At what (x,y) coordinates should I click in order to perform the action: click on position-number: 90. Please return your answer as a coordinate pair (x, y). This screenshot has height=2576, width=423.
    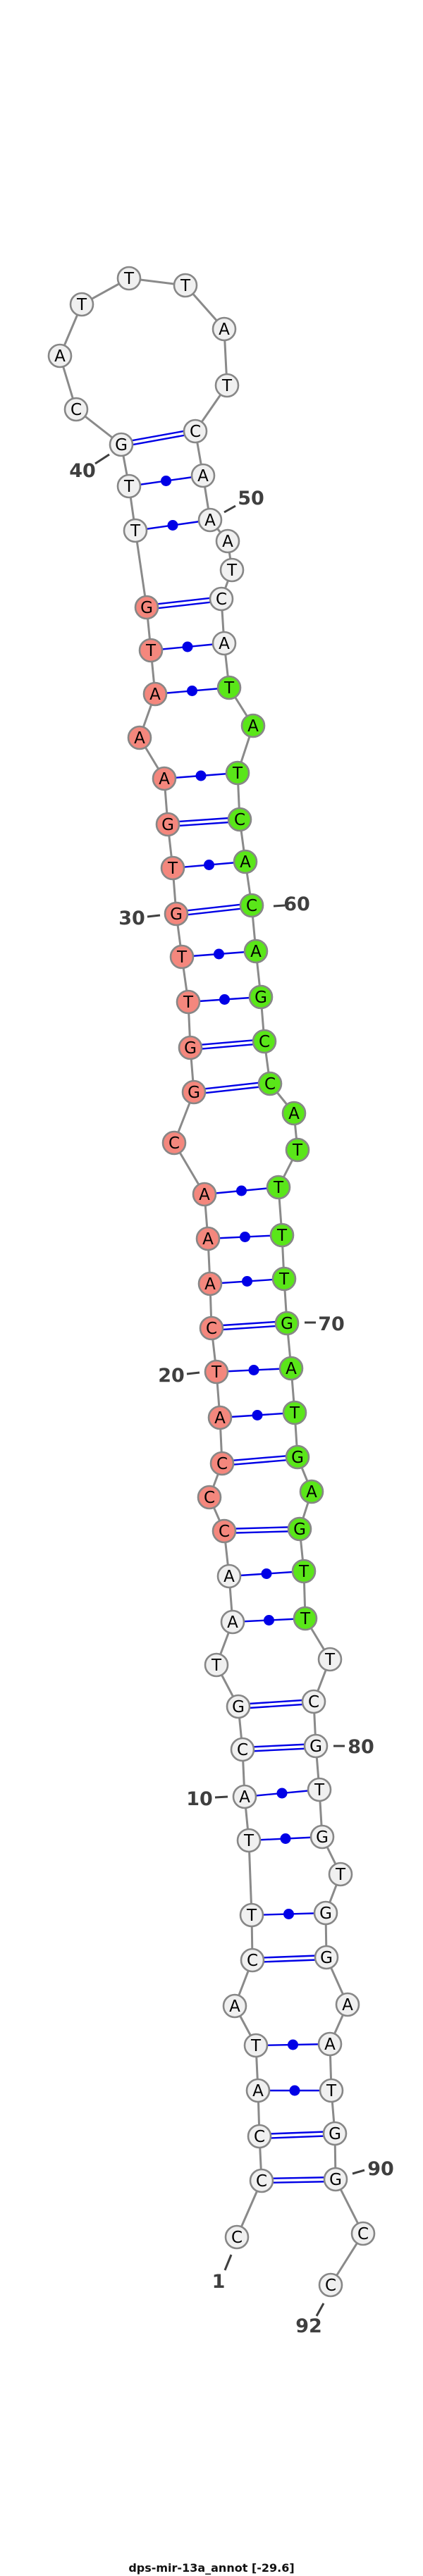
    Looking at the image, I should click on (380, 2169).